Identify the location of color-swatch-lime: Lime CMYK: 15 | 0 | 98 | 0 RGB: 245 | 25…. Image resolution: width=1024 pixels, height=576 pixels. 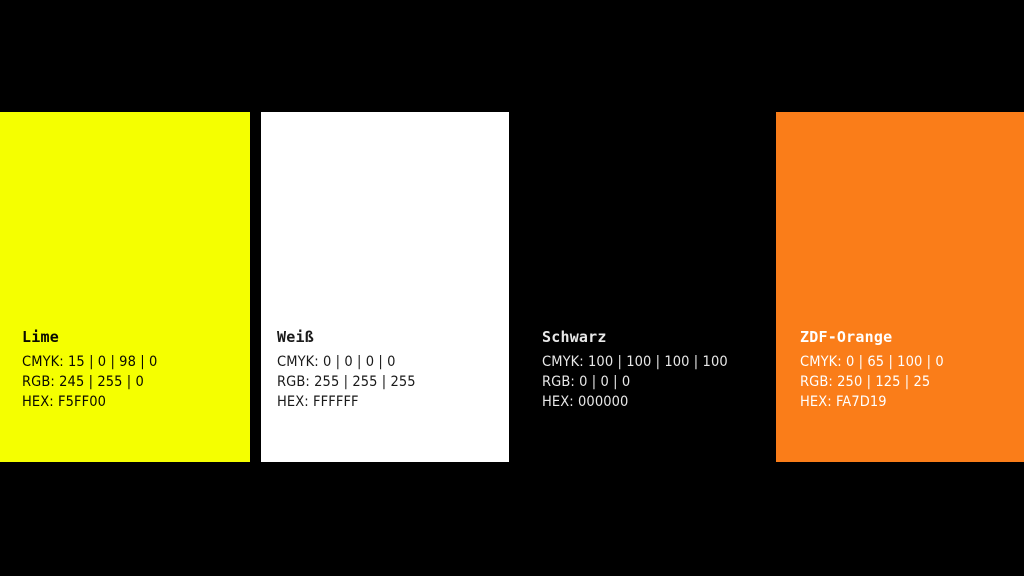
(125, 287).